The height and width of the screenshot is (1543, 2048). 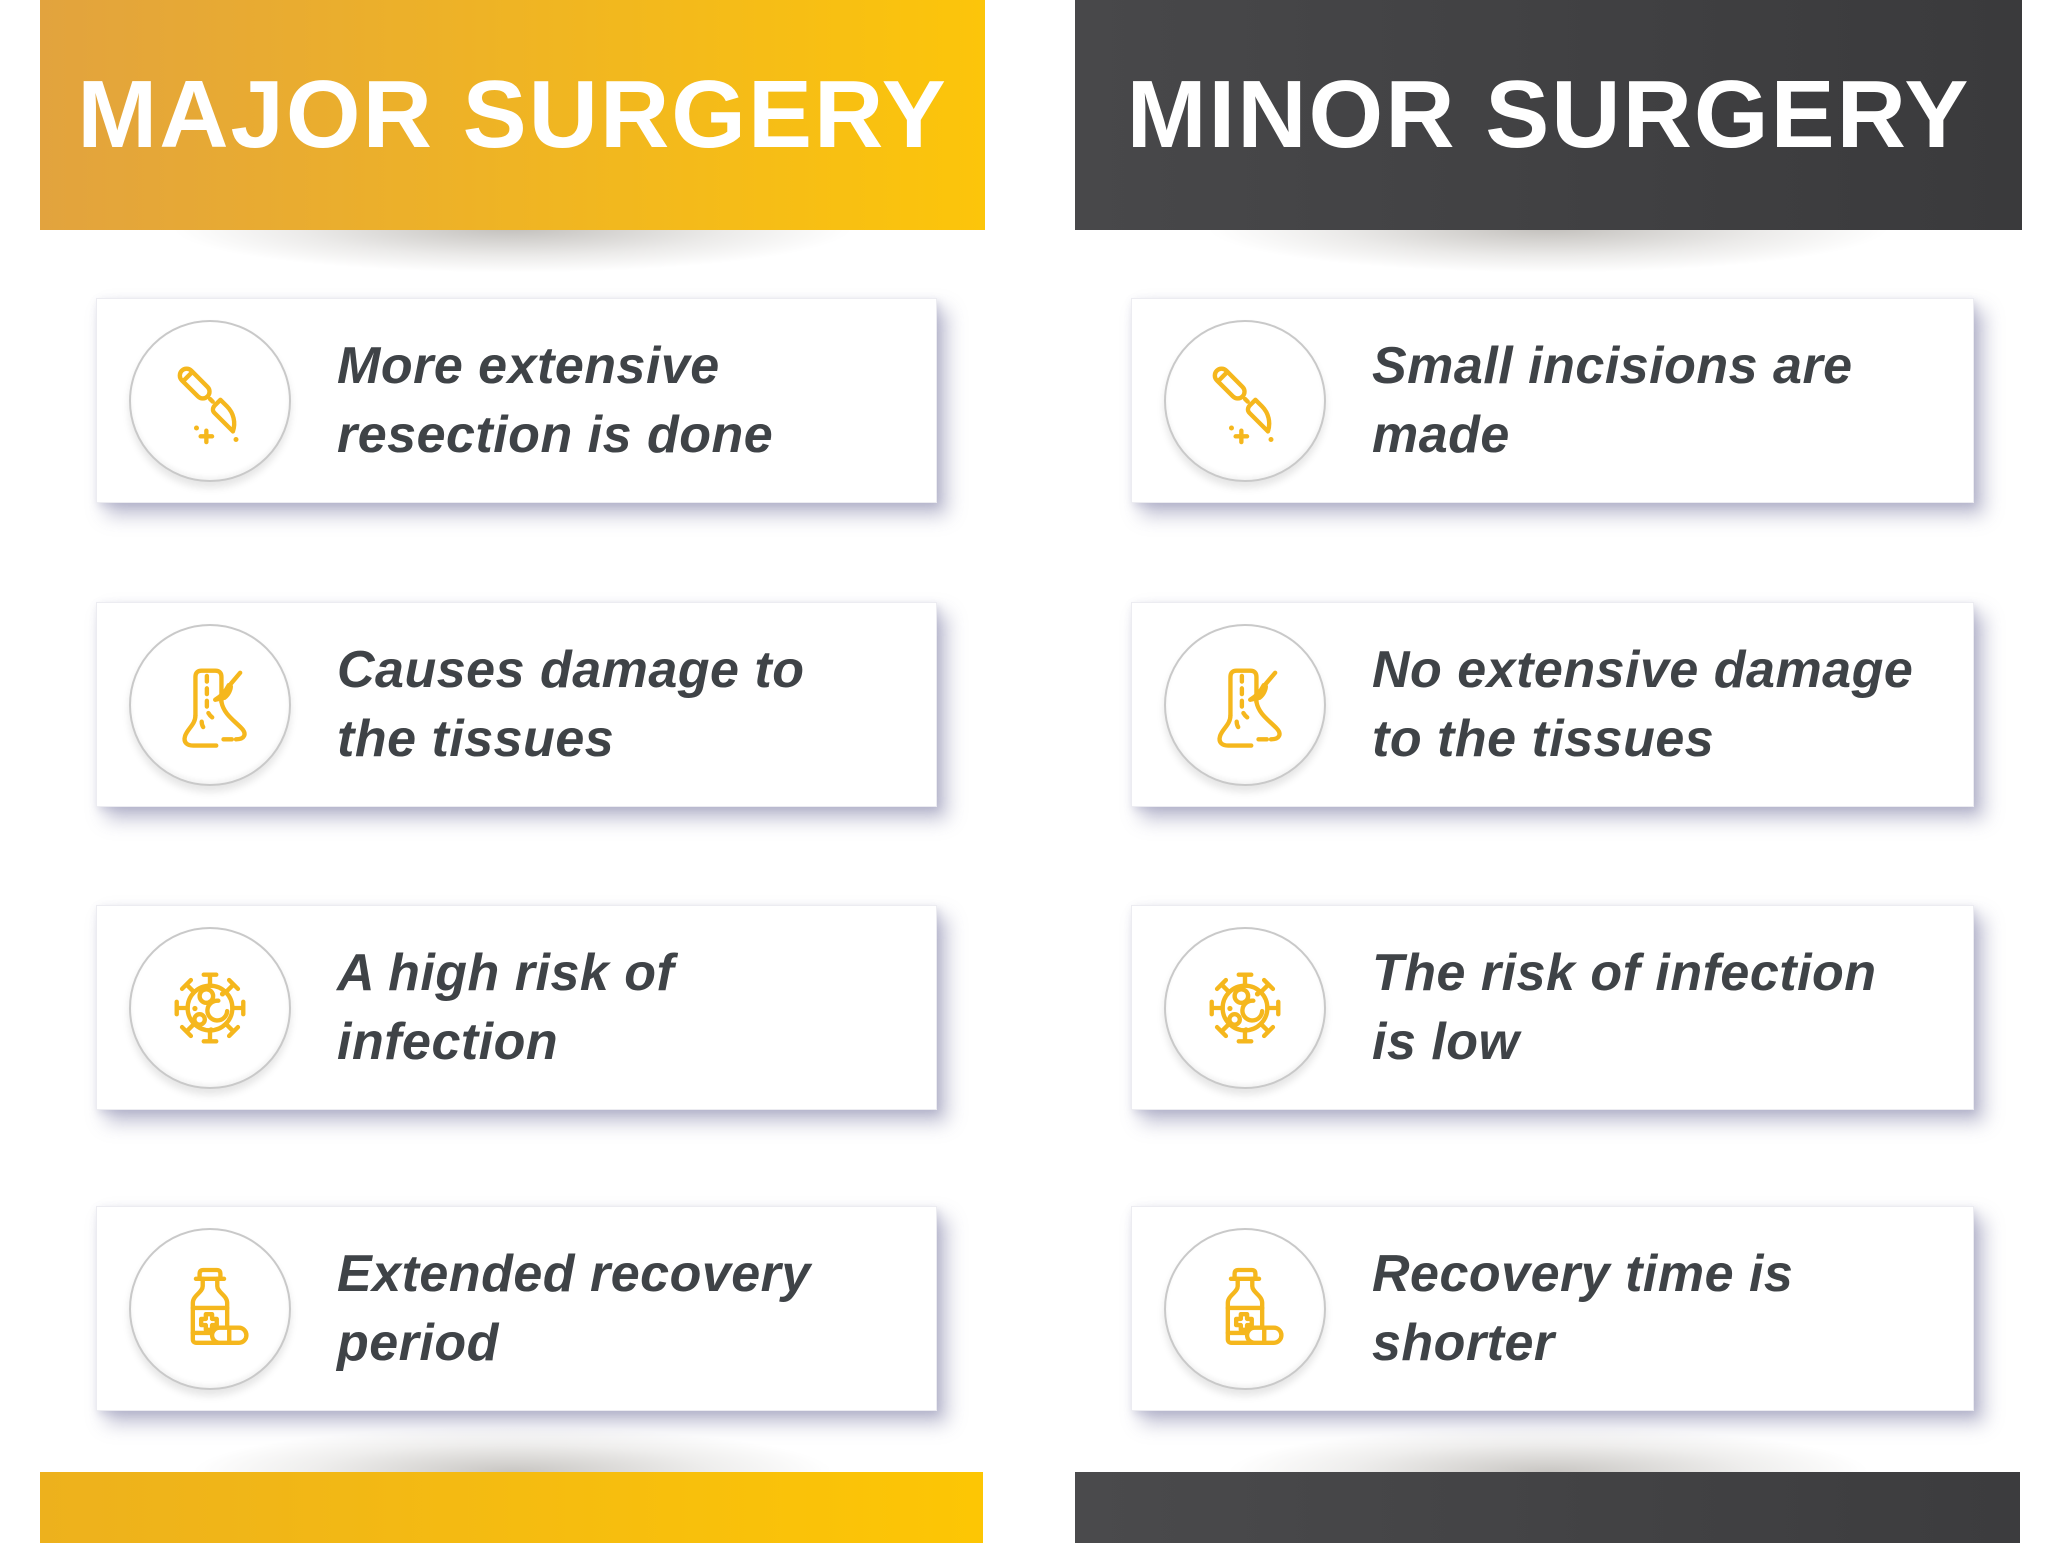 I want to click on info-card: More extensive resection is done, so click(x=516, y=400).